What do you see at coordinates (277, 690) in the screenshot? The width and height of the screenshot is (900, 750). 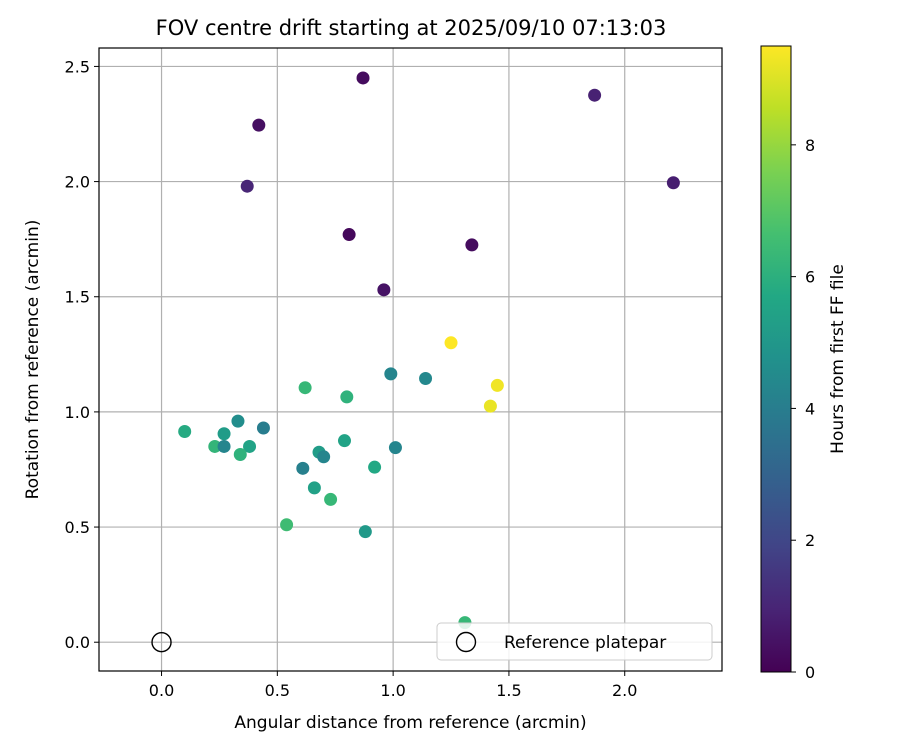 I see `x-tick-label: 0.5` at bounding box center [277, 690].